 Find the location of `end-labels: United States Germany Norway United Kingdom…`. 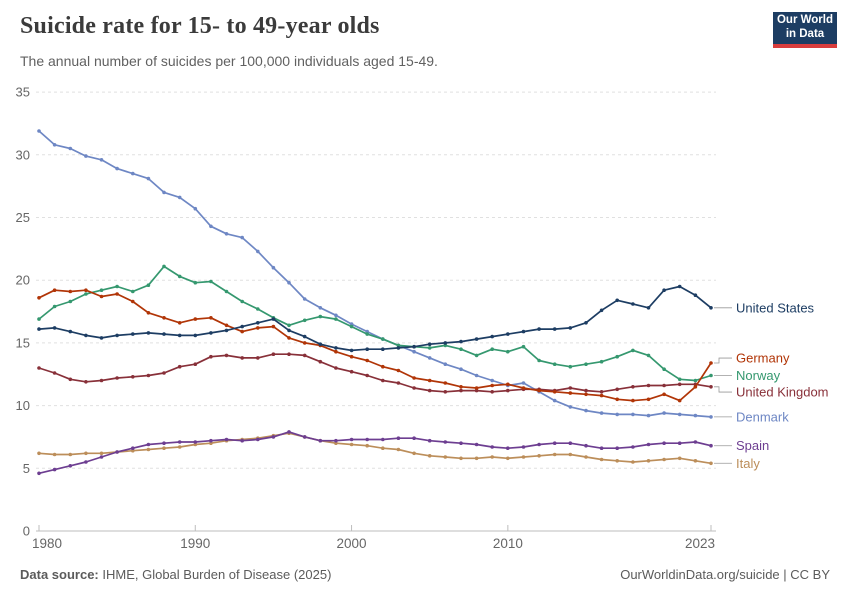

end-labels: United States Germany Norway United Kingdom… is located at coordinates (771, 385).